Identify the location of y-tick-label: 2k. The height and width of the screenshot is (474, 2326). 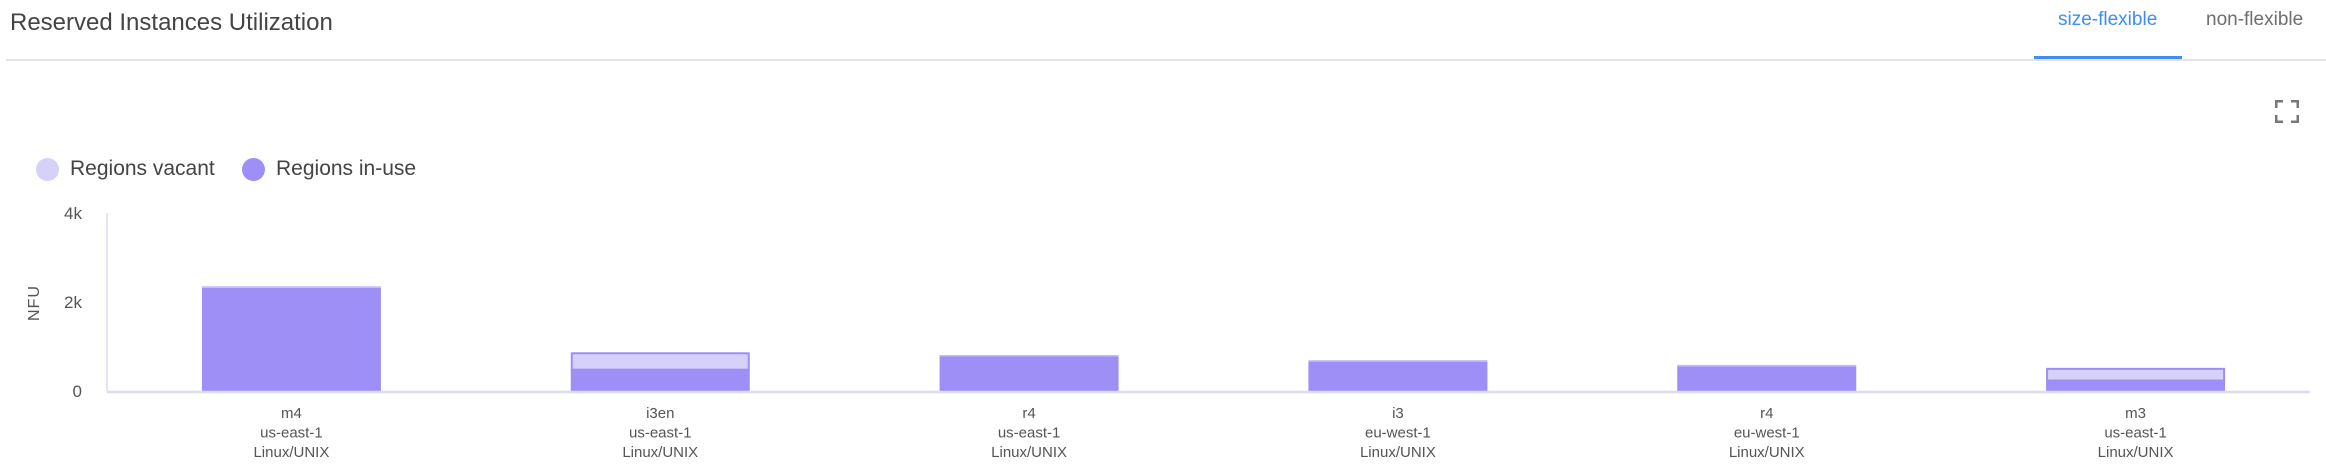
(73, 302).